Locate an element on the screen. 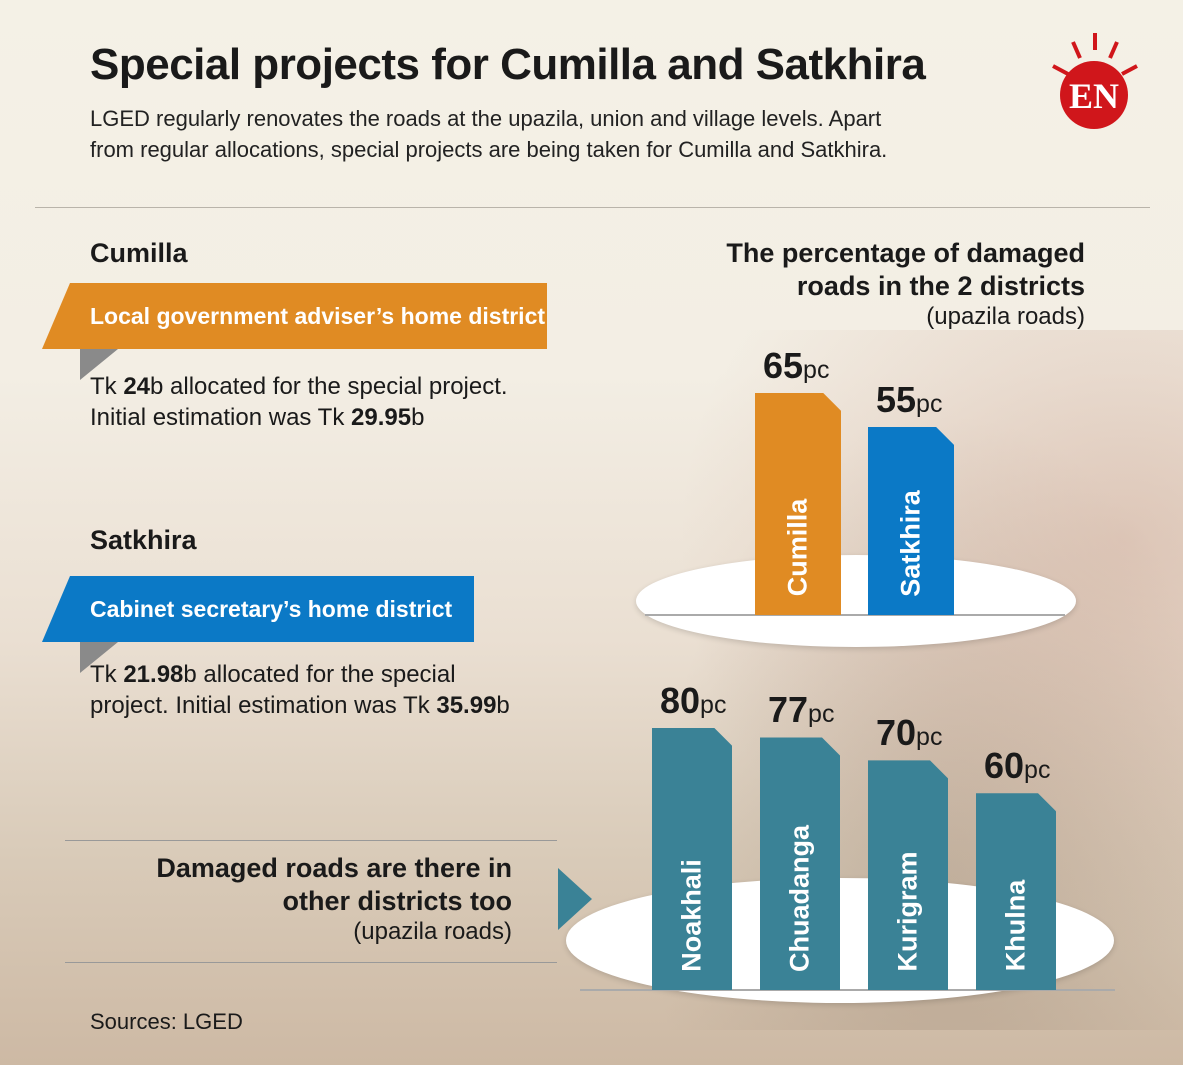 This screenshot has height=1065, width=1183. bar-label: Satkhira is located at coordinates (910, 543).